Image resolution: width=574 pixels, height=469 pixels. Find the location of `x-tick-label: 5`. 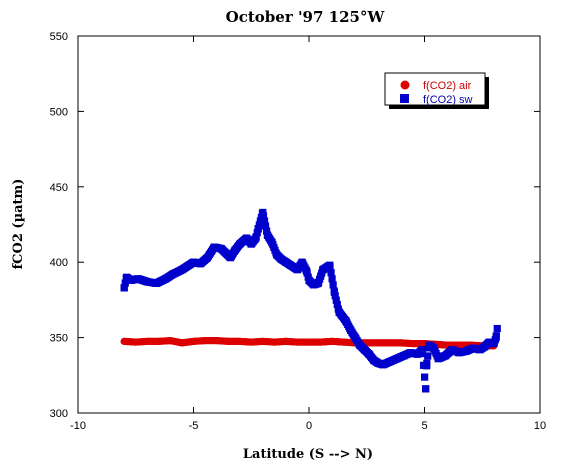

x-tick-label: 5 is located at coordinates (424, 426).